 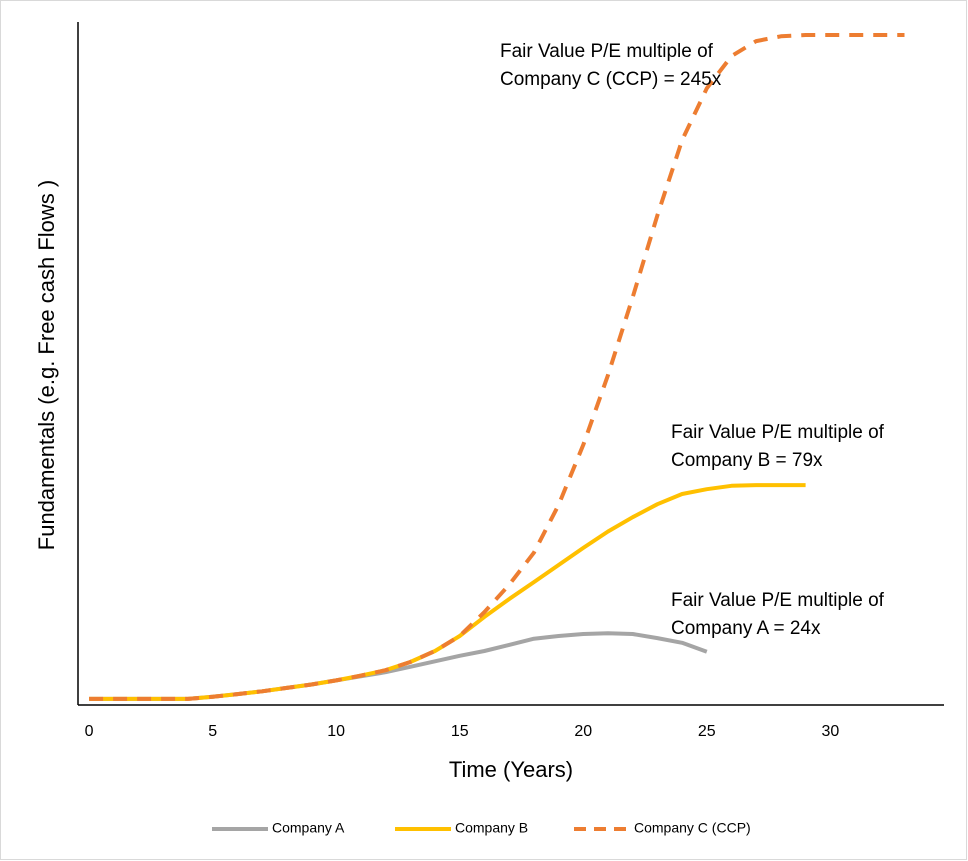 What do you see at coordinates (308, 828) in the screenshot?
I see `legend-label: Company A` at bounding box center [308, 828].